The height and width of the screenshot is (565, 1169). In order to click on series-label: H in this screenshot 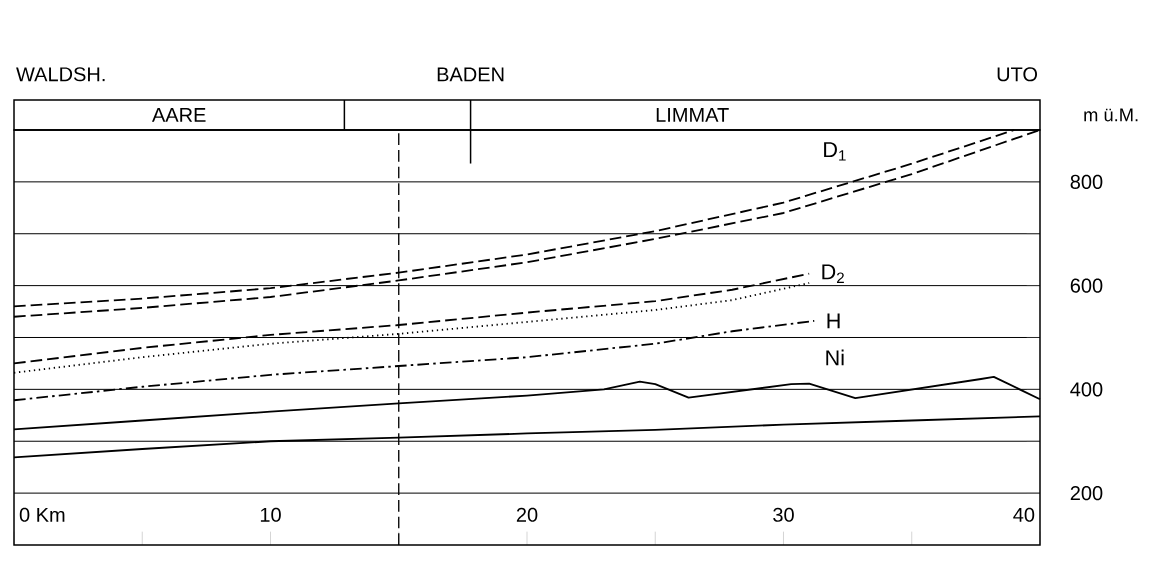, I will do `click(833, 321)`.